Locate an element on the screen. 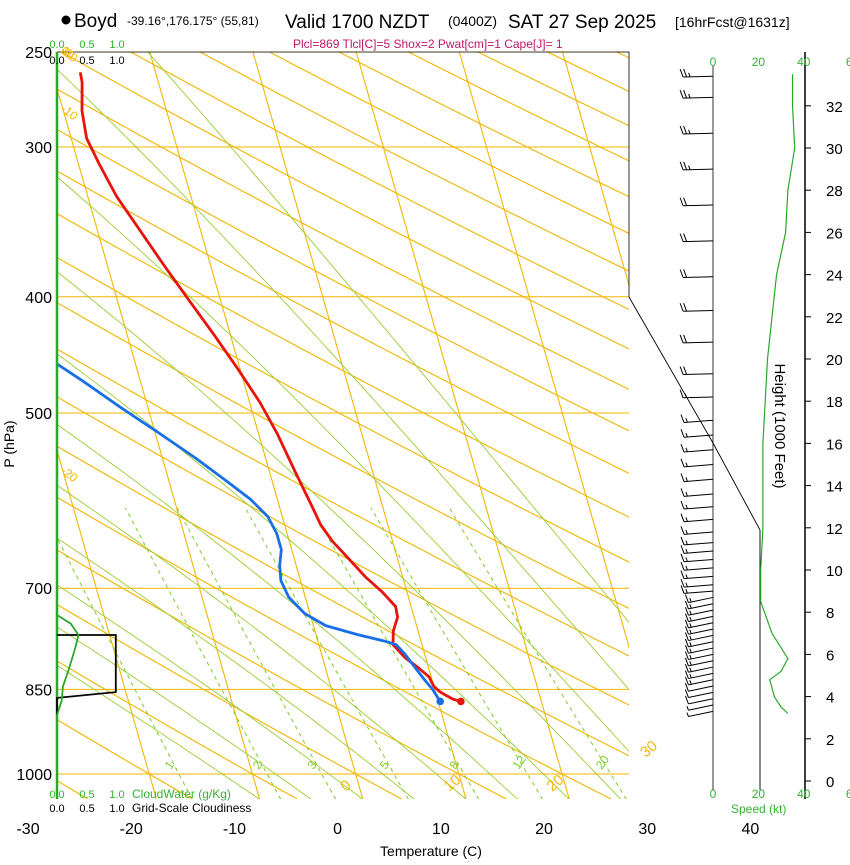  pressure-tick-label: 500 is located at coordinates (38, 414).